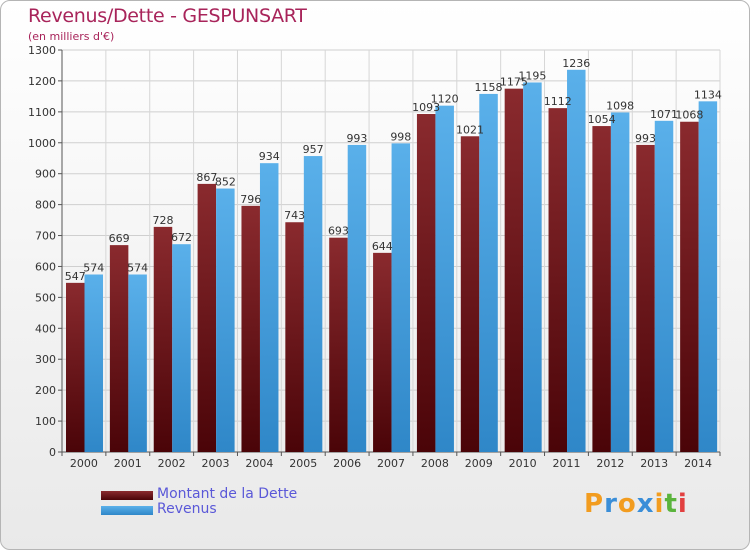  I want to click on data-label-revenus: 1071, so click(664, 114).